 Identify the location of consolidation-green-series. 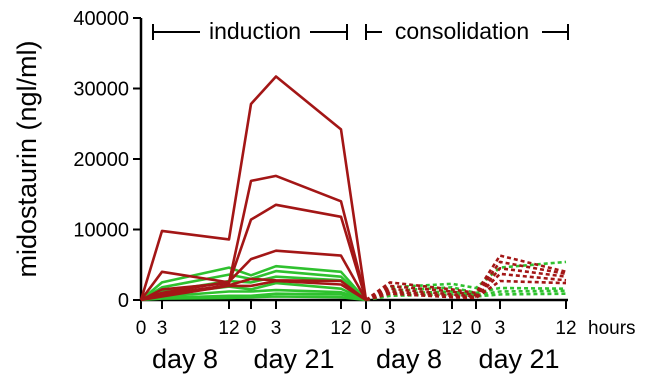
(466, 295).